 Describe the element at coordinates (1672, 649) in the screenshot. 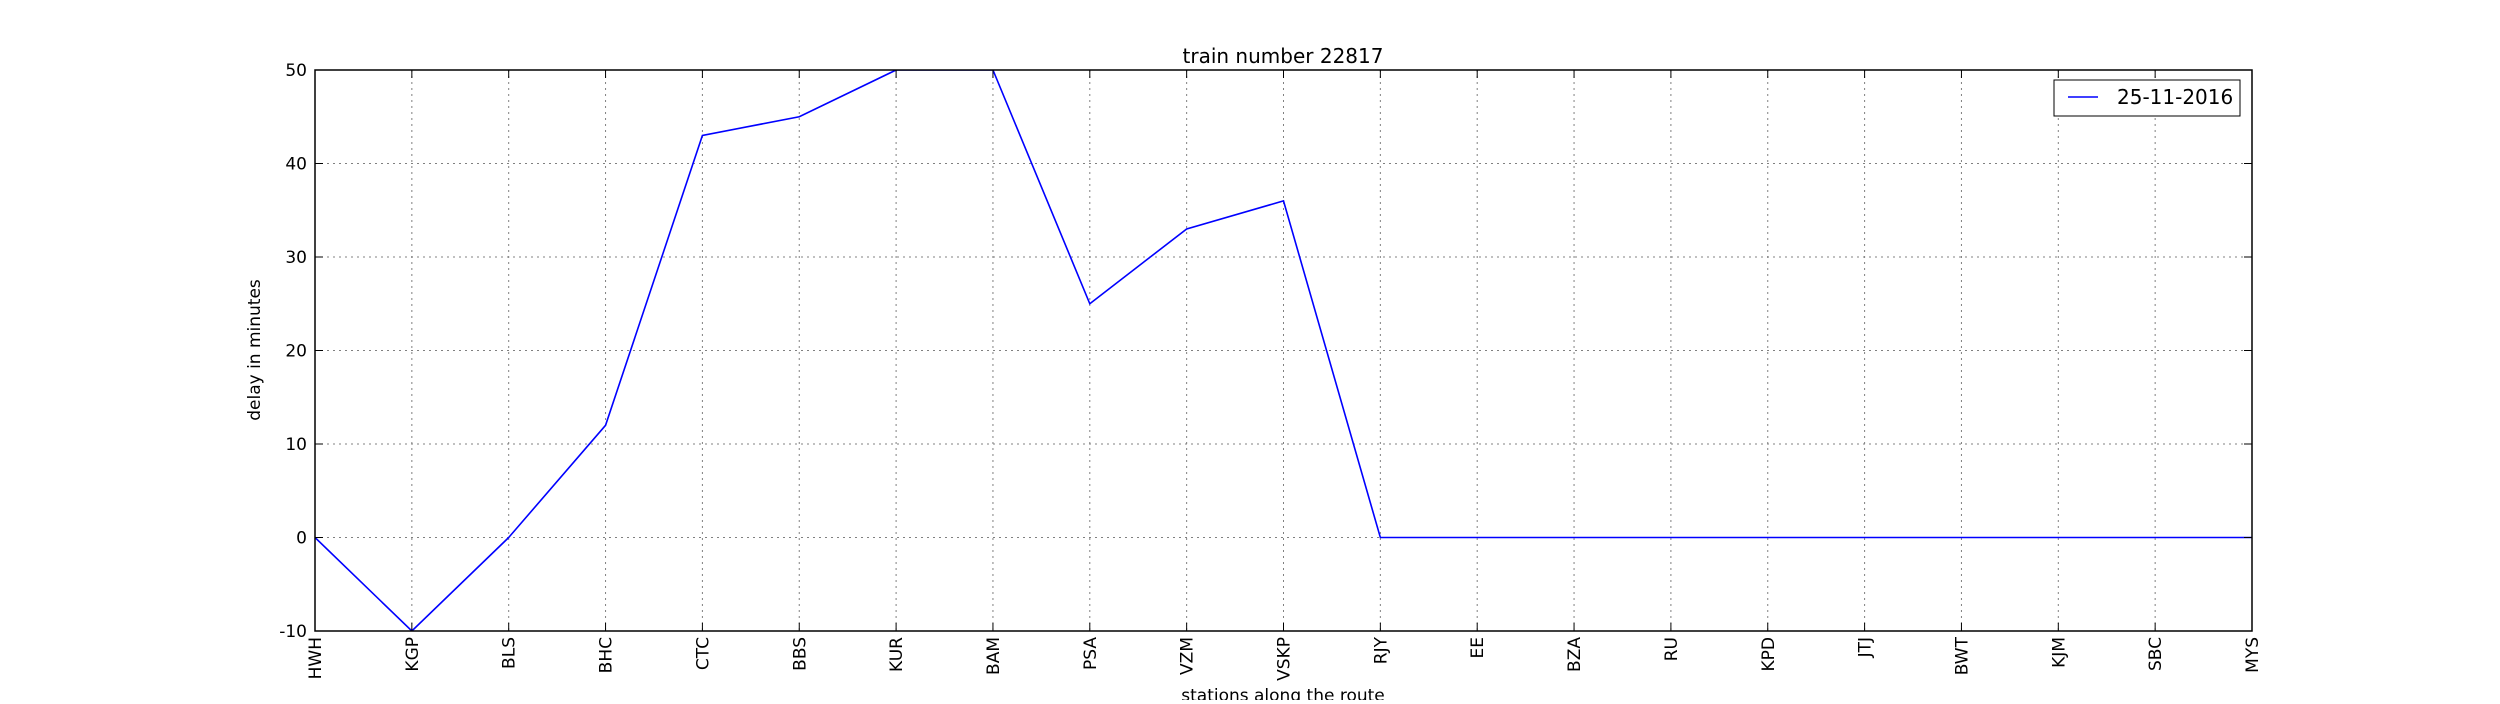

I see `x-tick-label: RU` at that location.